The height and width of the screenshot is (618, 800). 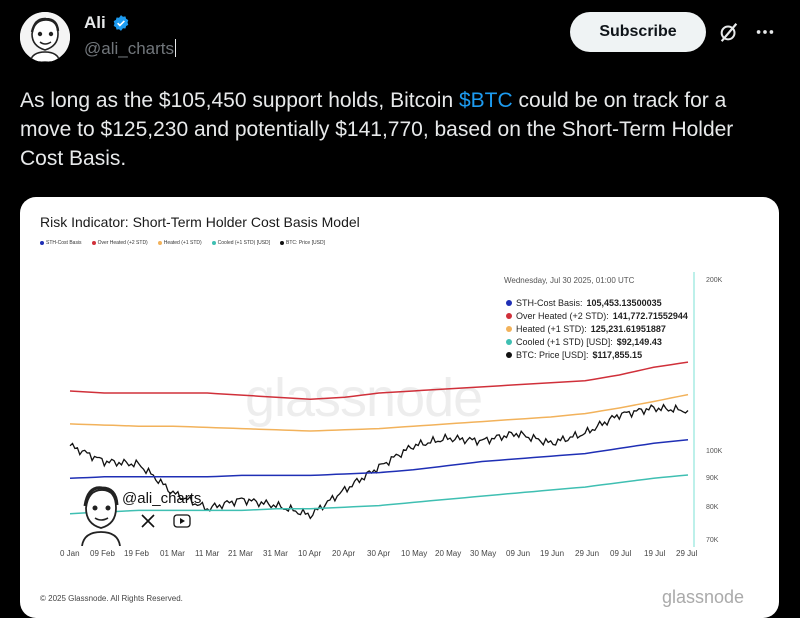 What do you see at coordinates (729, 32) in the screenshot?
I see `grok-icon` at bounding box center [729, 32].